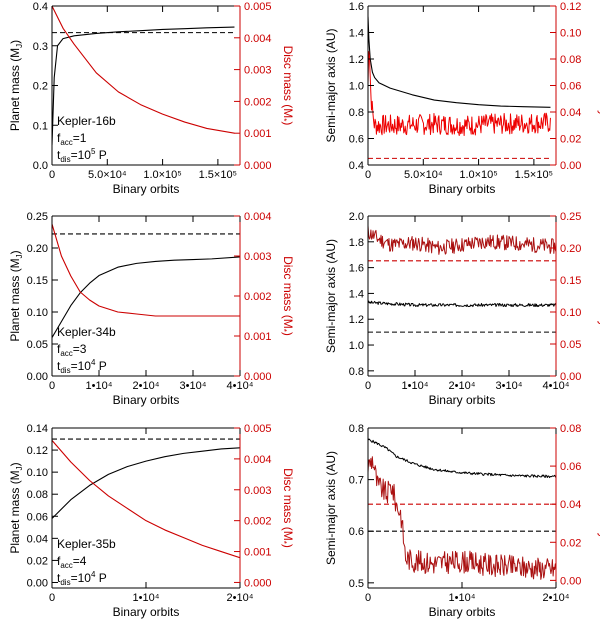 The image size is (600, 628). What do you see at coordinates (40, 87) in the screenshot?
I see `y-tick-label: 0.2` at bounding box center [40, 87].